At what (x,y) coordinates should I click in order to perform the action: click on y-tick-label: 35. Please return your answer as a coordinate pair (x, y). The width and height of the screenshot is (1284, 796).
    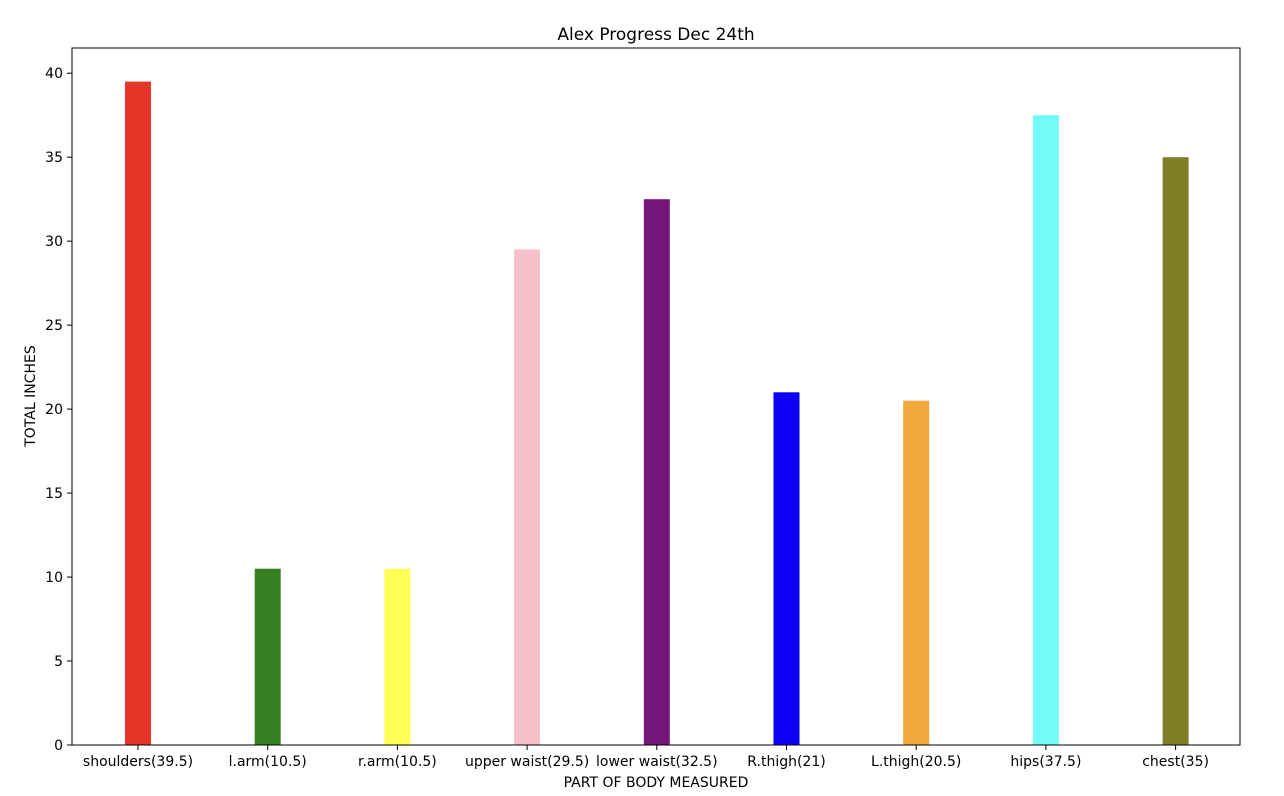
    Looking at the image, I should click on (54, 158).